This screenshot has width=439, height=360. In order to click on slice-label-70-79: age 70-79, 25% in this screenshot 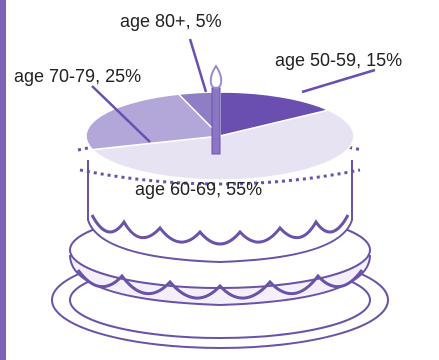, I will do `click(77, 76)`.